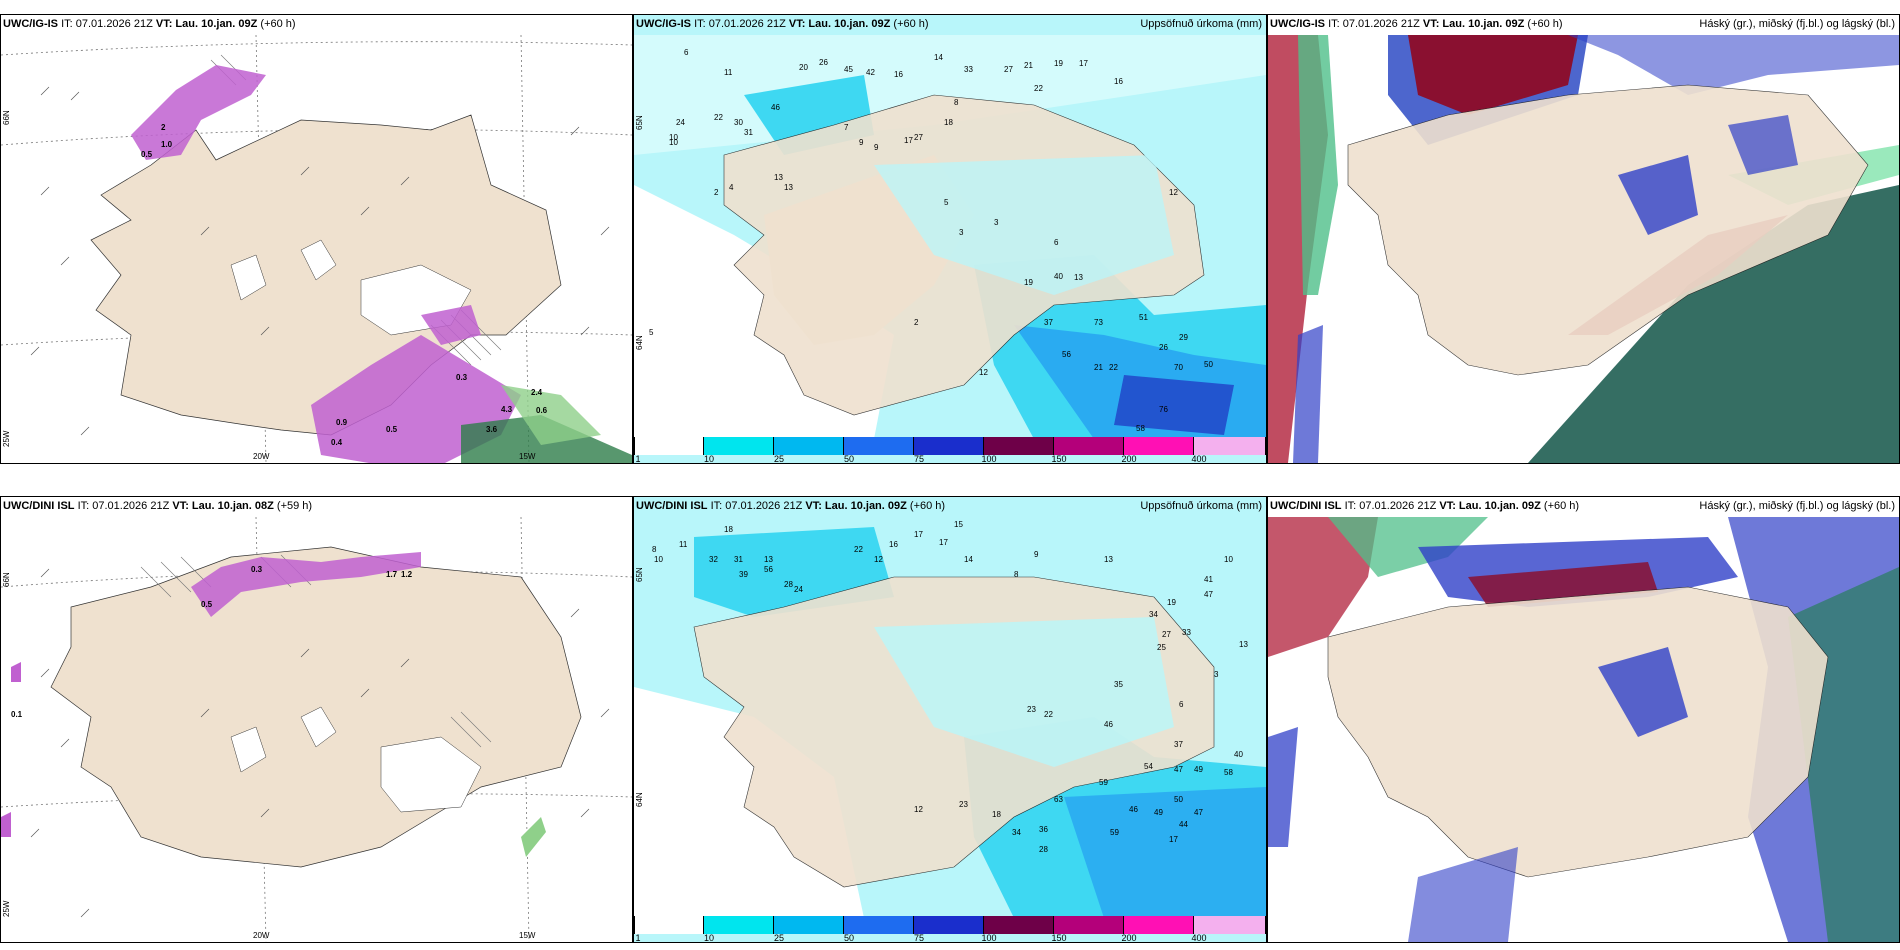 The image size is (1900, 950). I want to click on lat-label-66n: 66N, so click(6, 117).